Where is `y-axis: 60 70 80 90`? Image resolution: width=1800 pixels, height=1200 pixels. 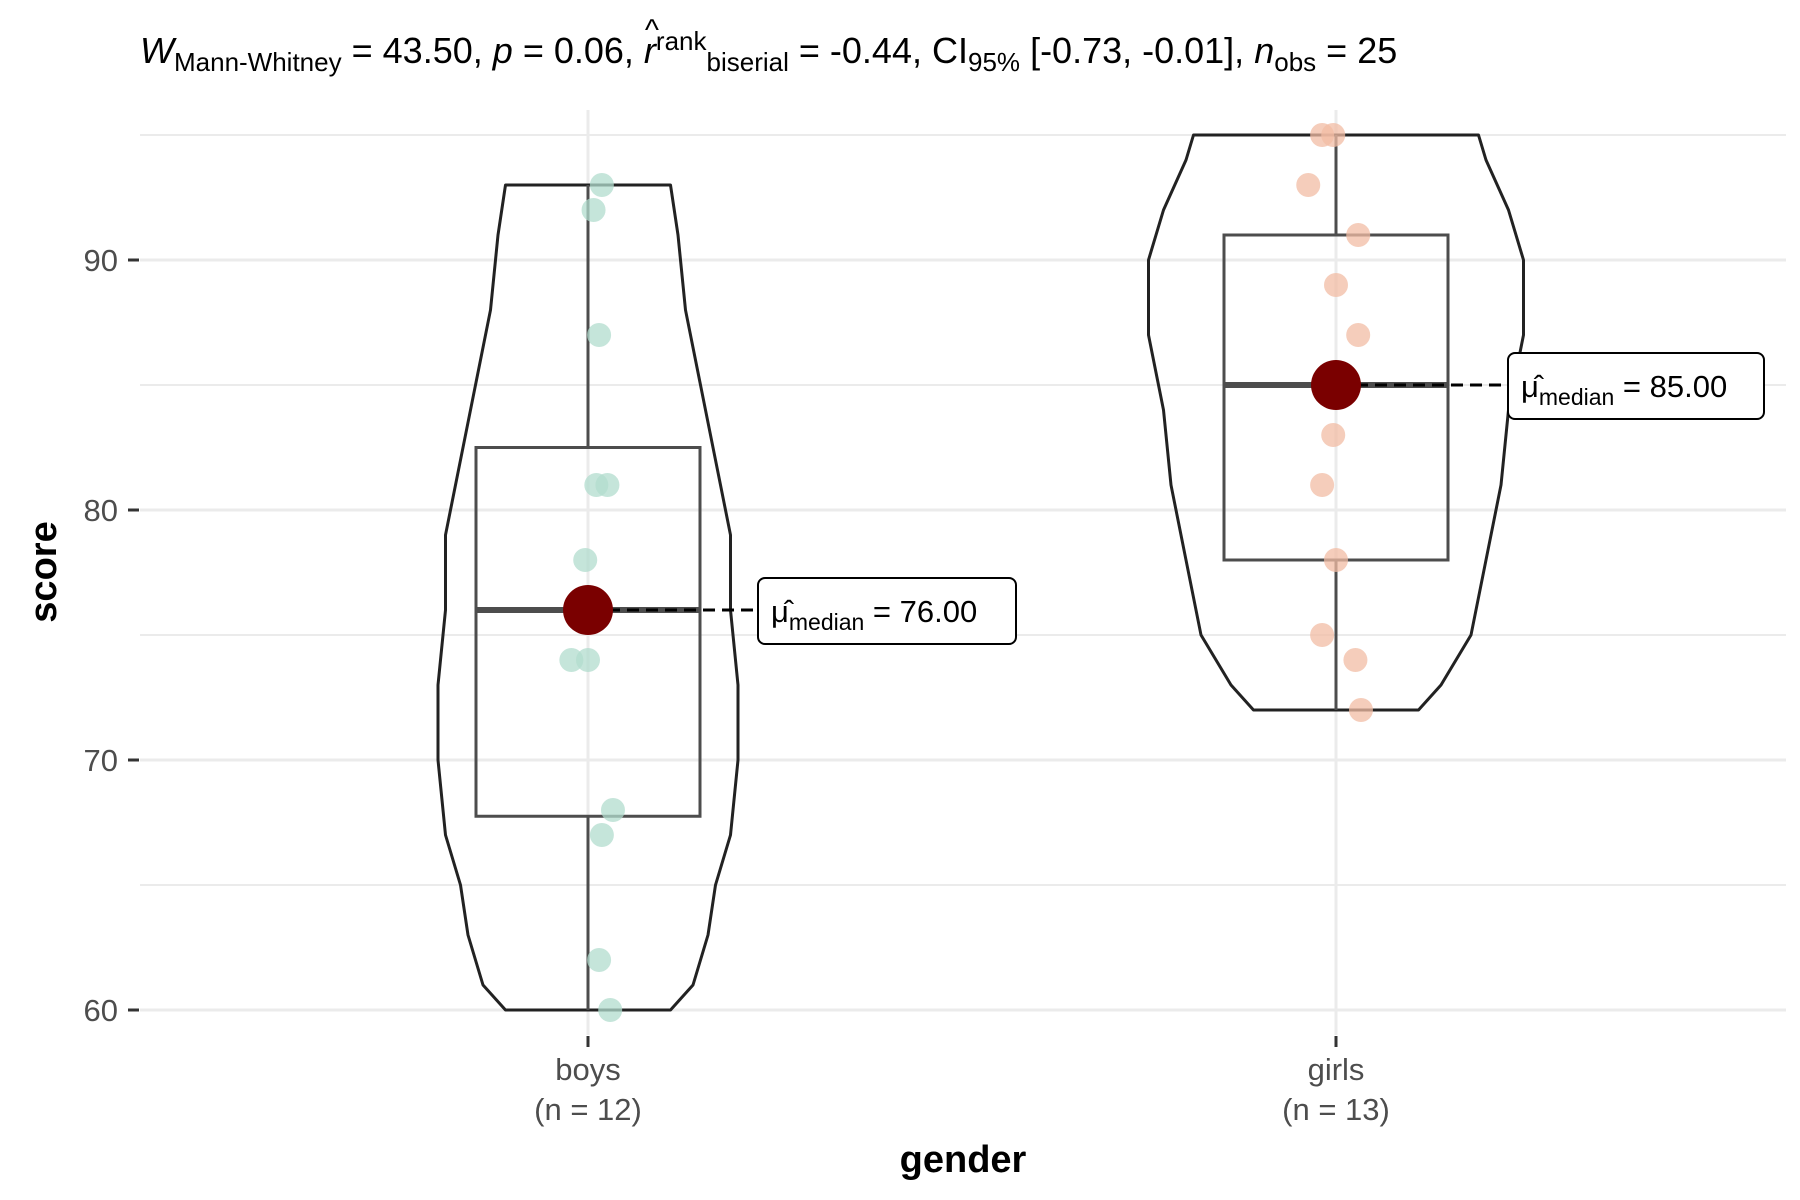 y-axis: 60 70 80 90 is located at coordinates (111, 635).